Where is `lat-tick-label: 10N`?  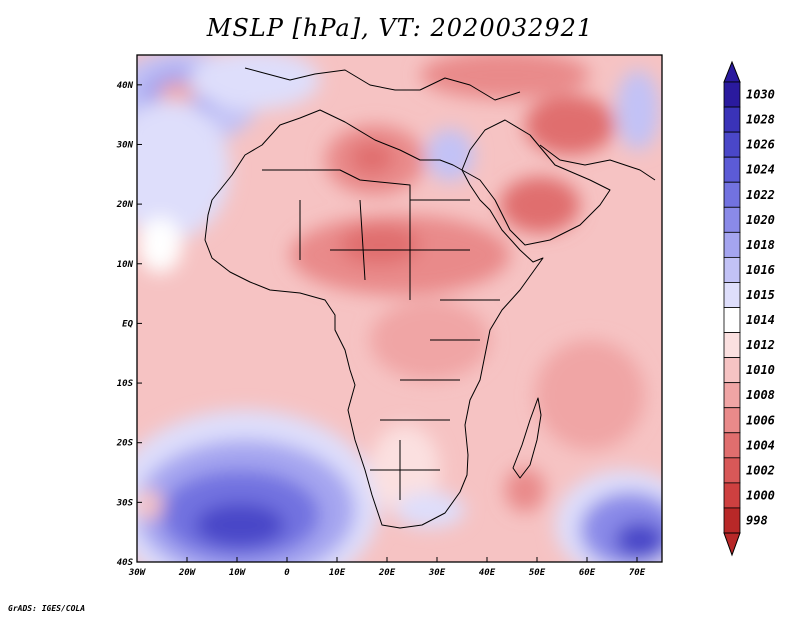
lat-tick-label: 10N is located at coordinates (125, 265).